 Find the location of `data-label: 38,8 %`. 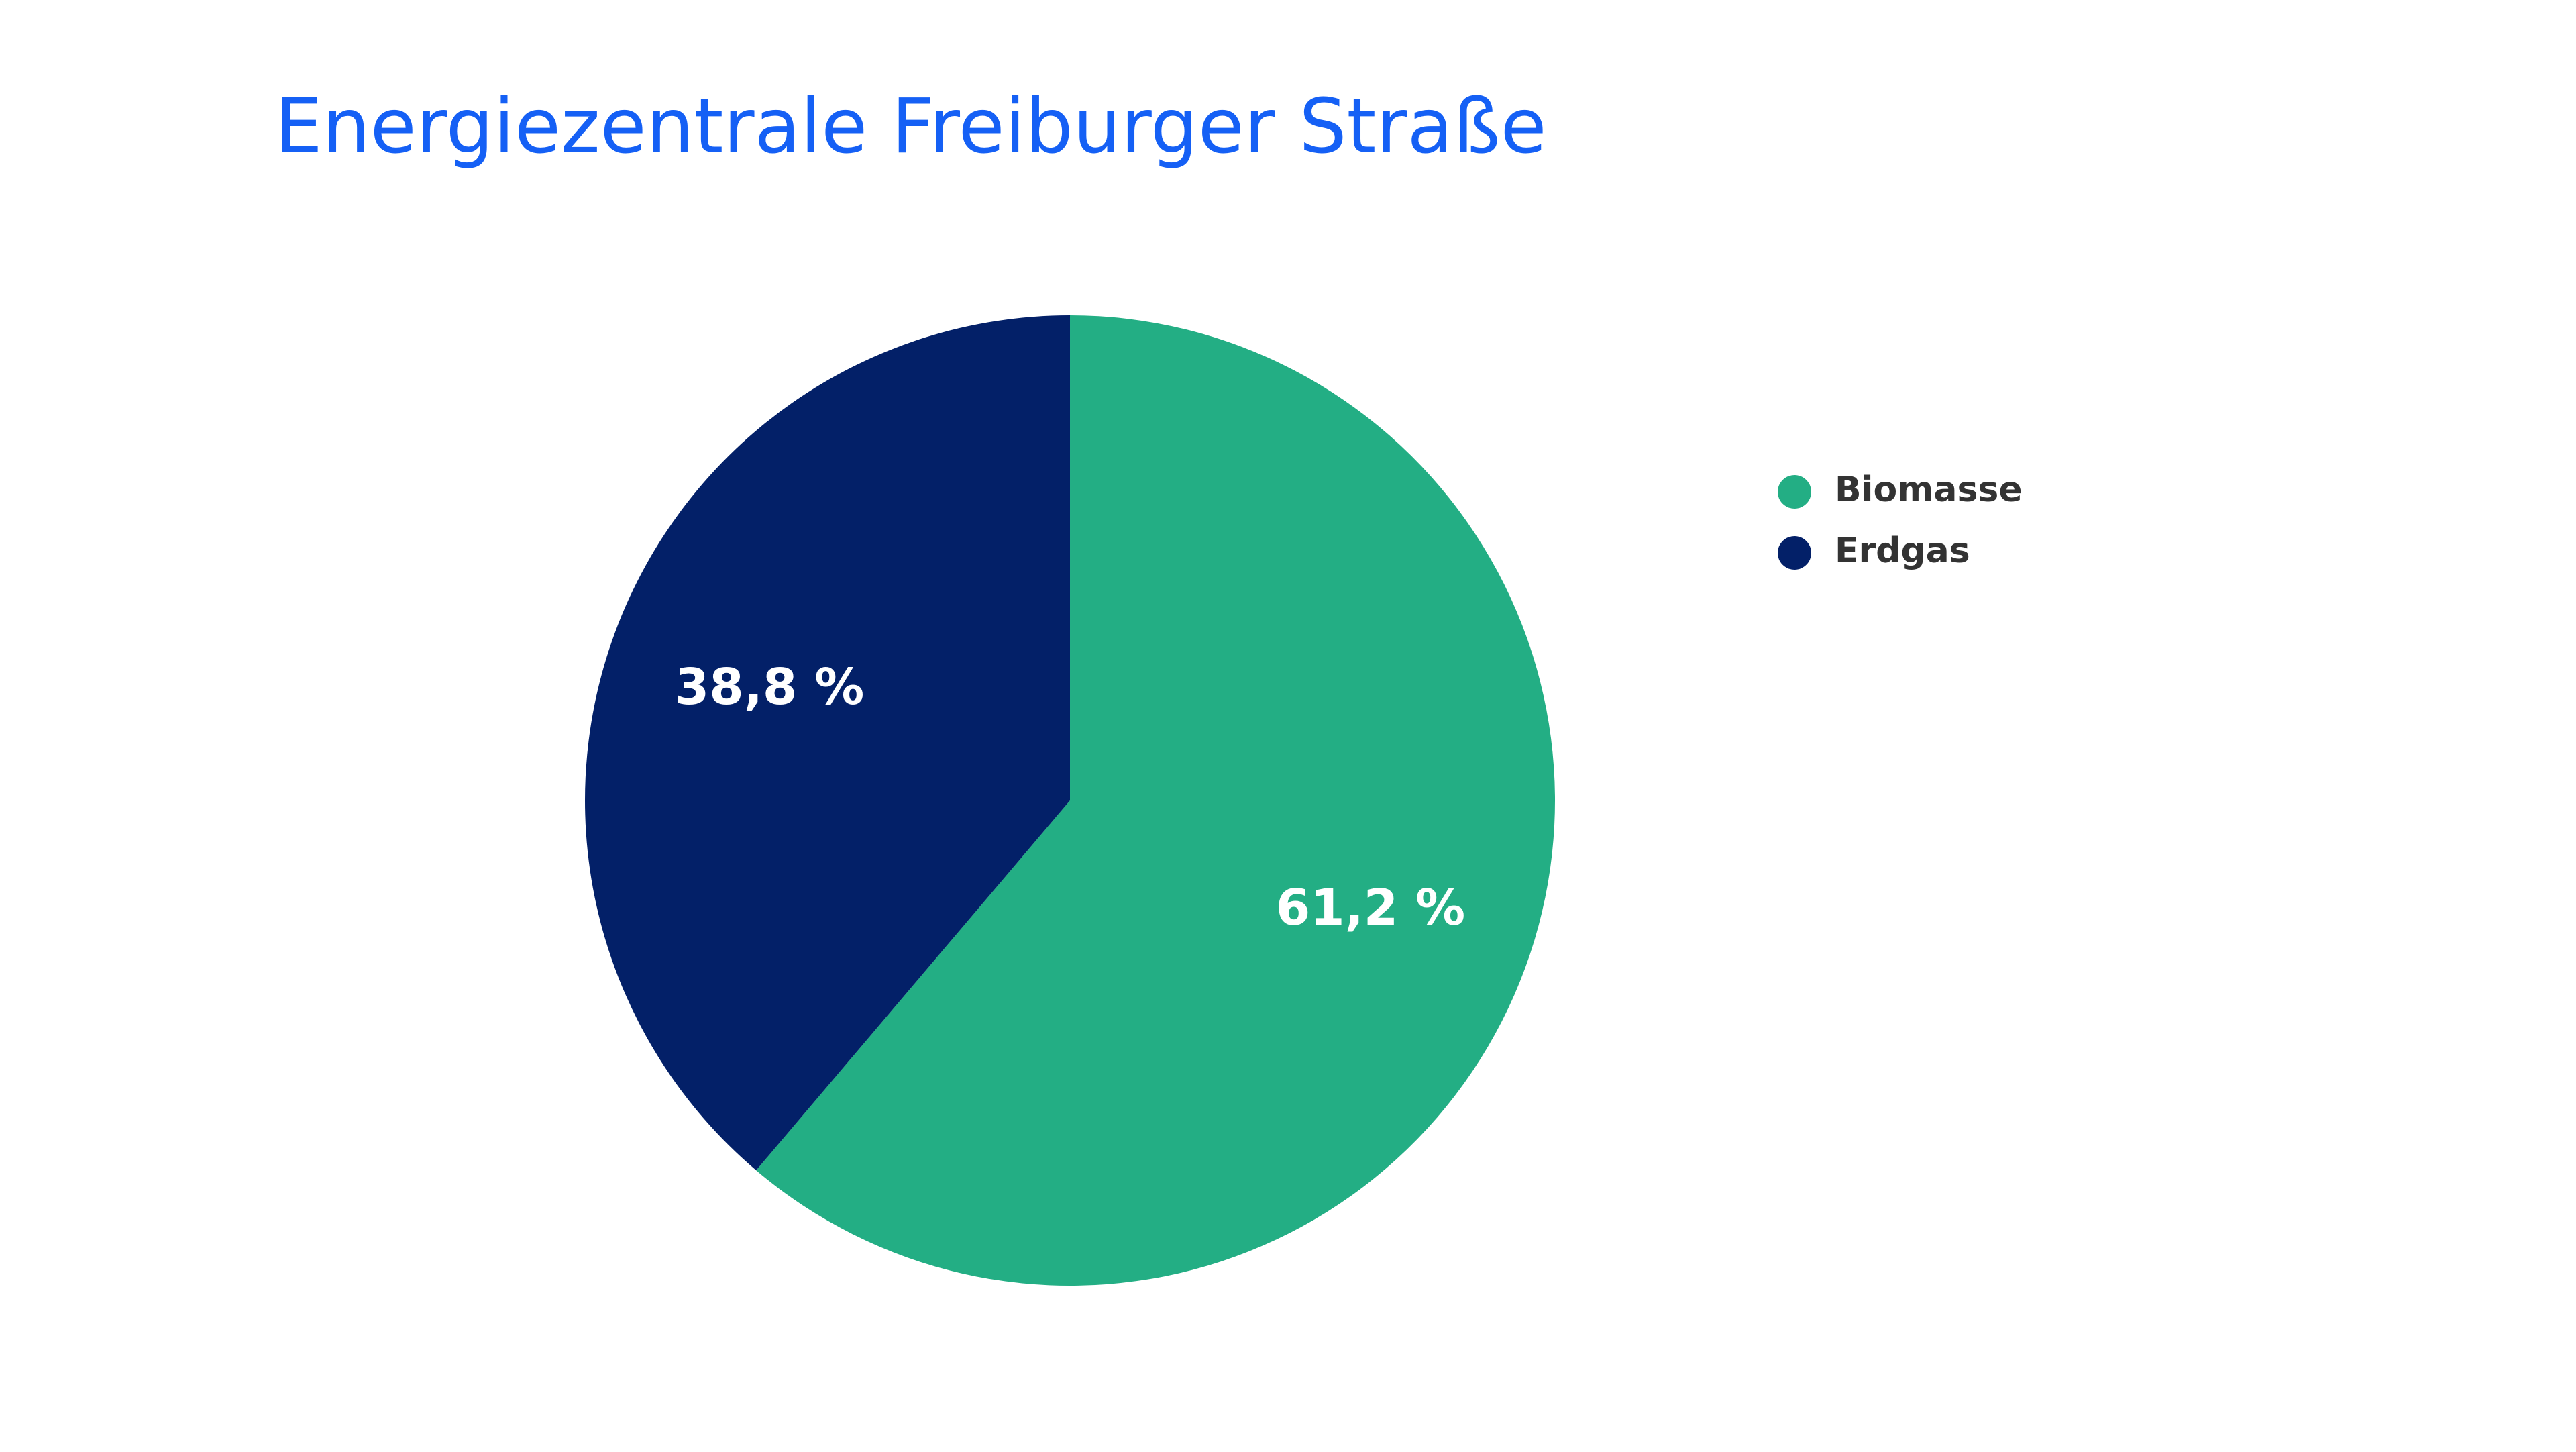

data-label: 38,8 % is located at coordinates (770, 687).